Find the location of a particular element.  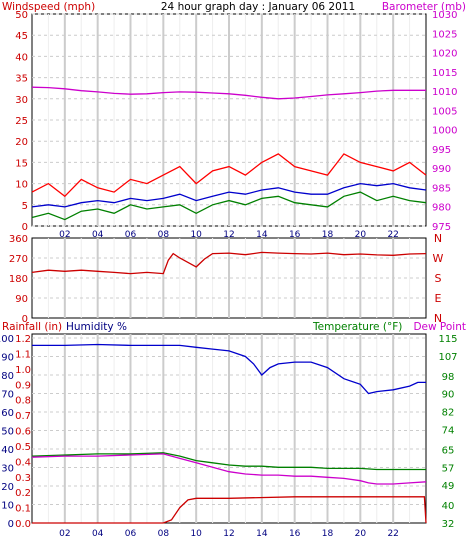

direction-tick-label: 270 is located at coordinates (18, 259).